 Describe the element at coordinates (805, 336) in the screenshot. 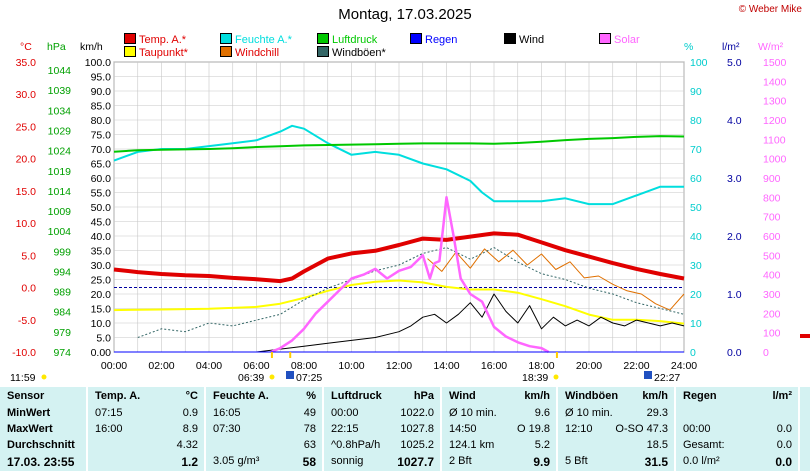

I see `temp-edge-marker` at that location.